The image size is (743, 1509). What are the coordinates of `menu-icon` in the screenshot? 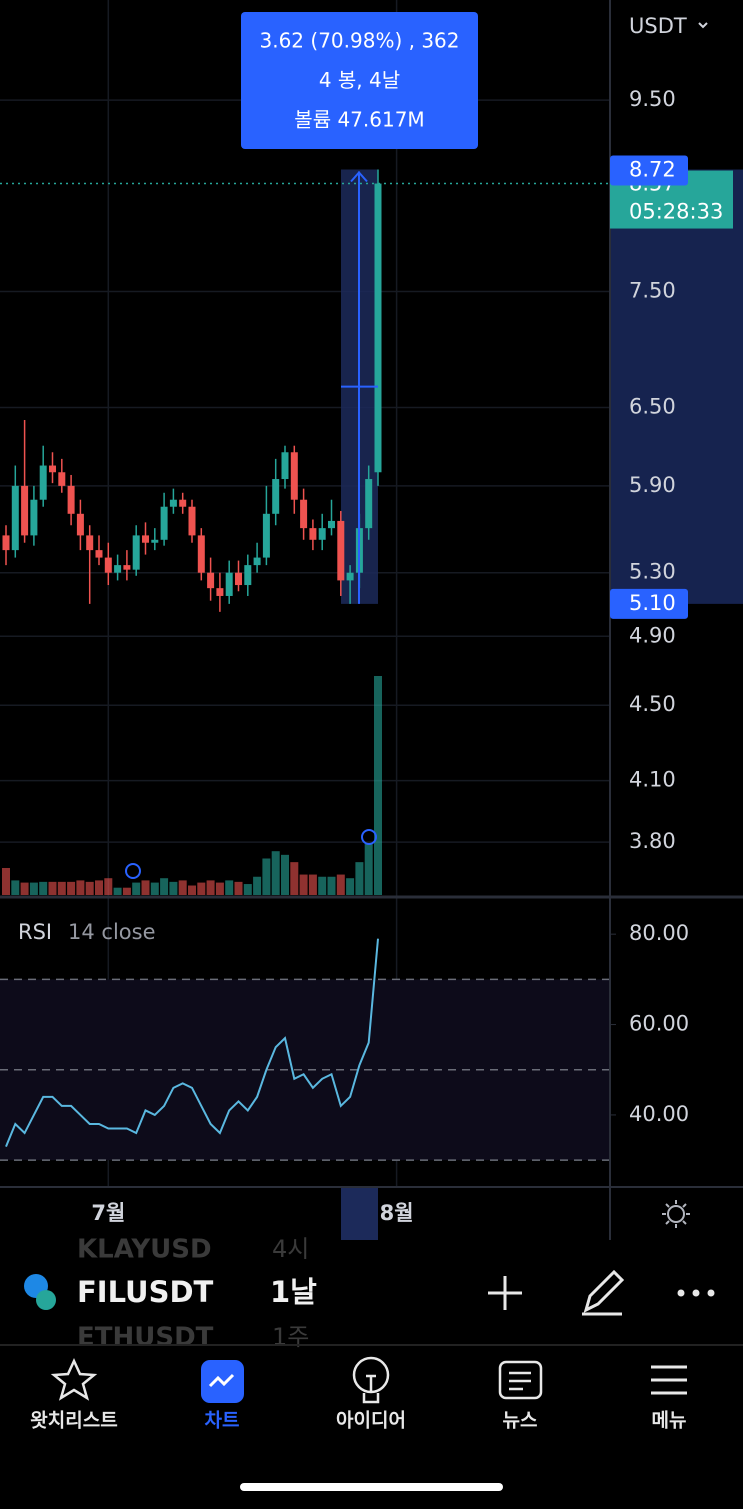 It's located at (669, 1380).